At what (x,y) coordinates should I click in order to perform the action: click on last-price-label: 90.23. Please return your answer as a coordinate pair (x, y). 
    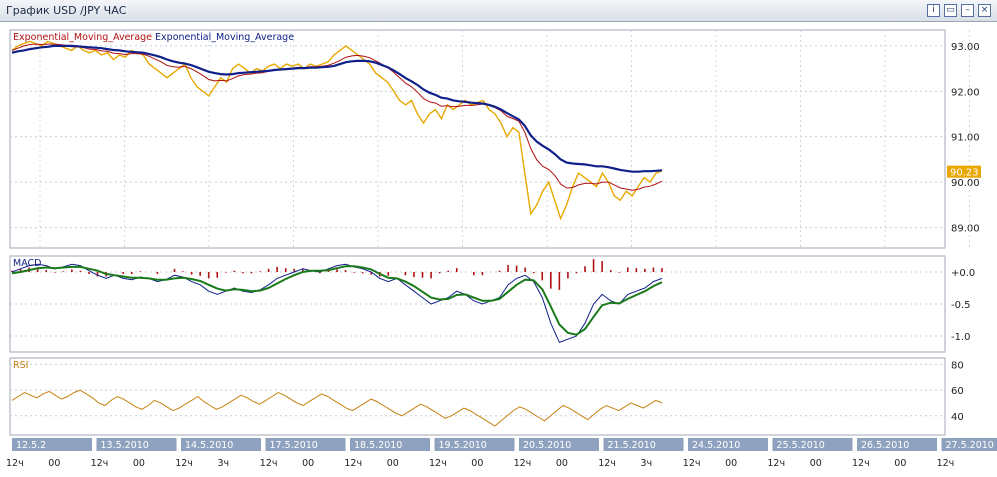
    Looking at the image, I should click on (964, 173).